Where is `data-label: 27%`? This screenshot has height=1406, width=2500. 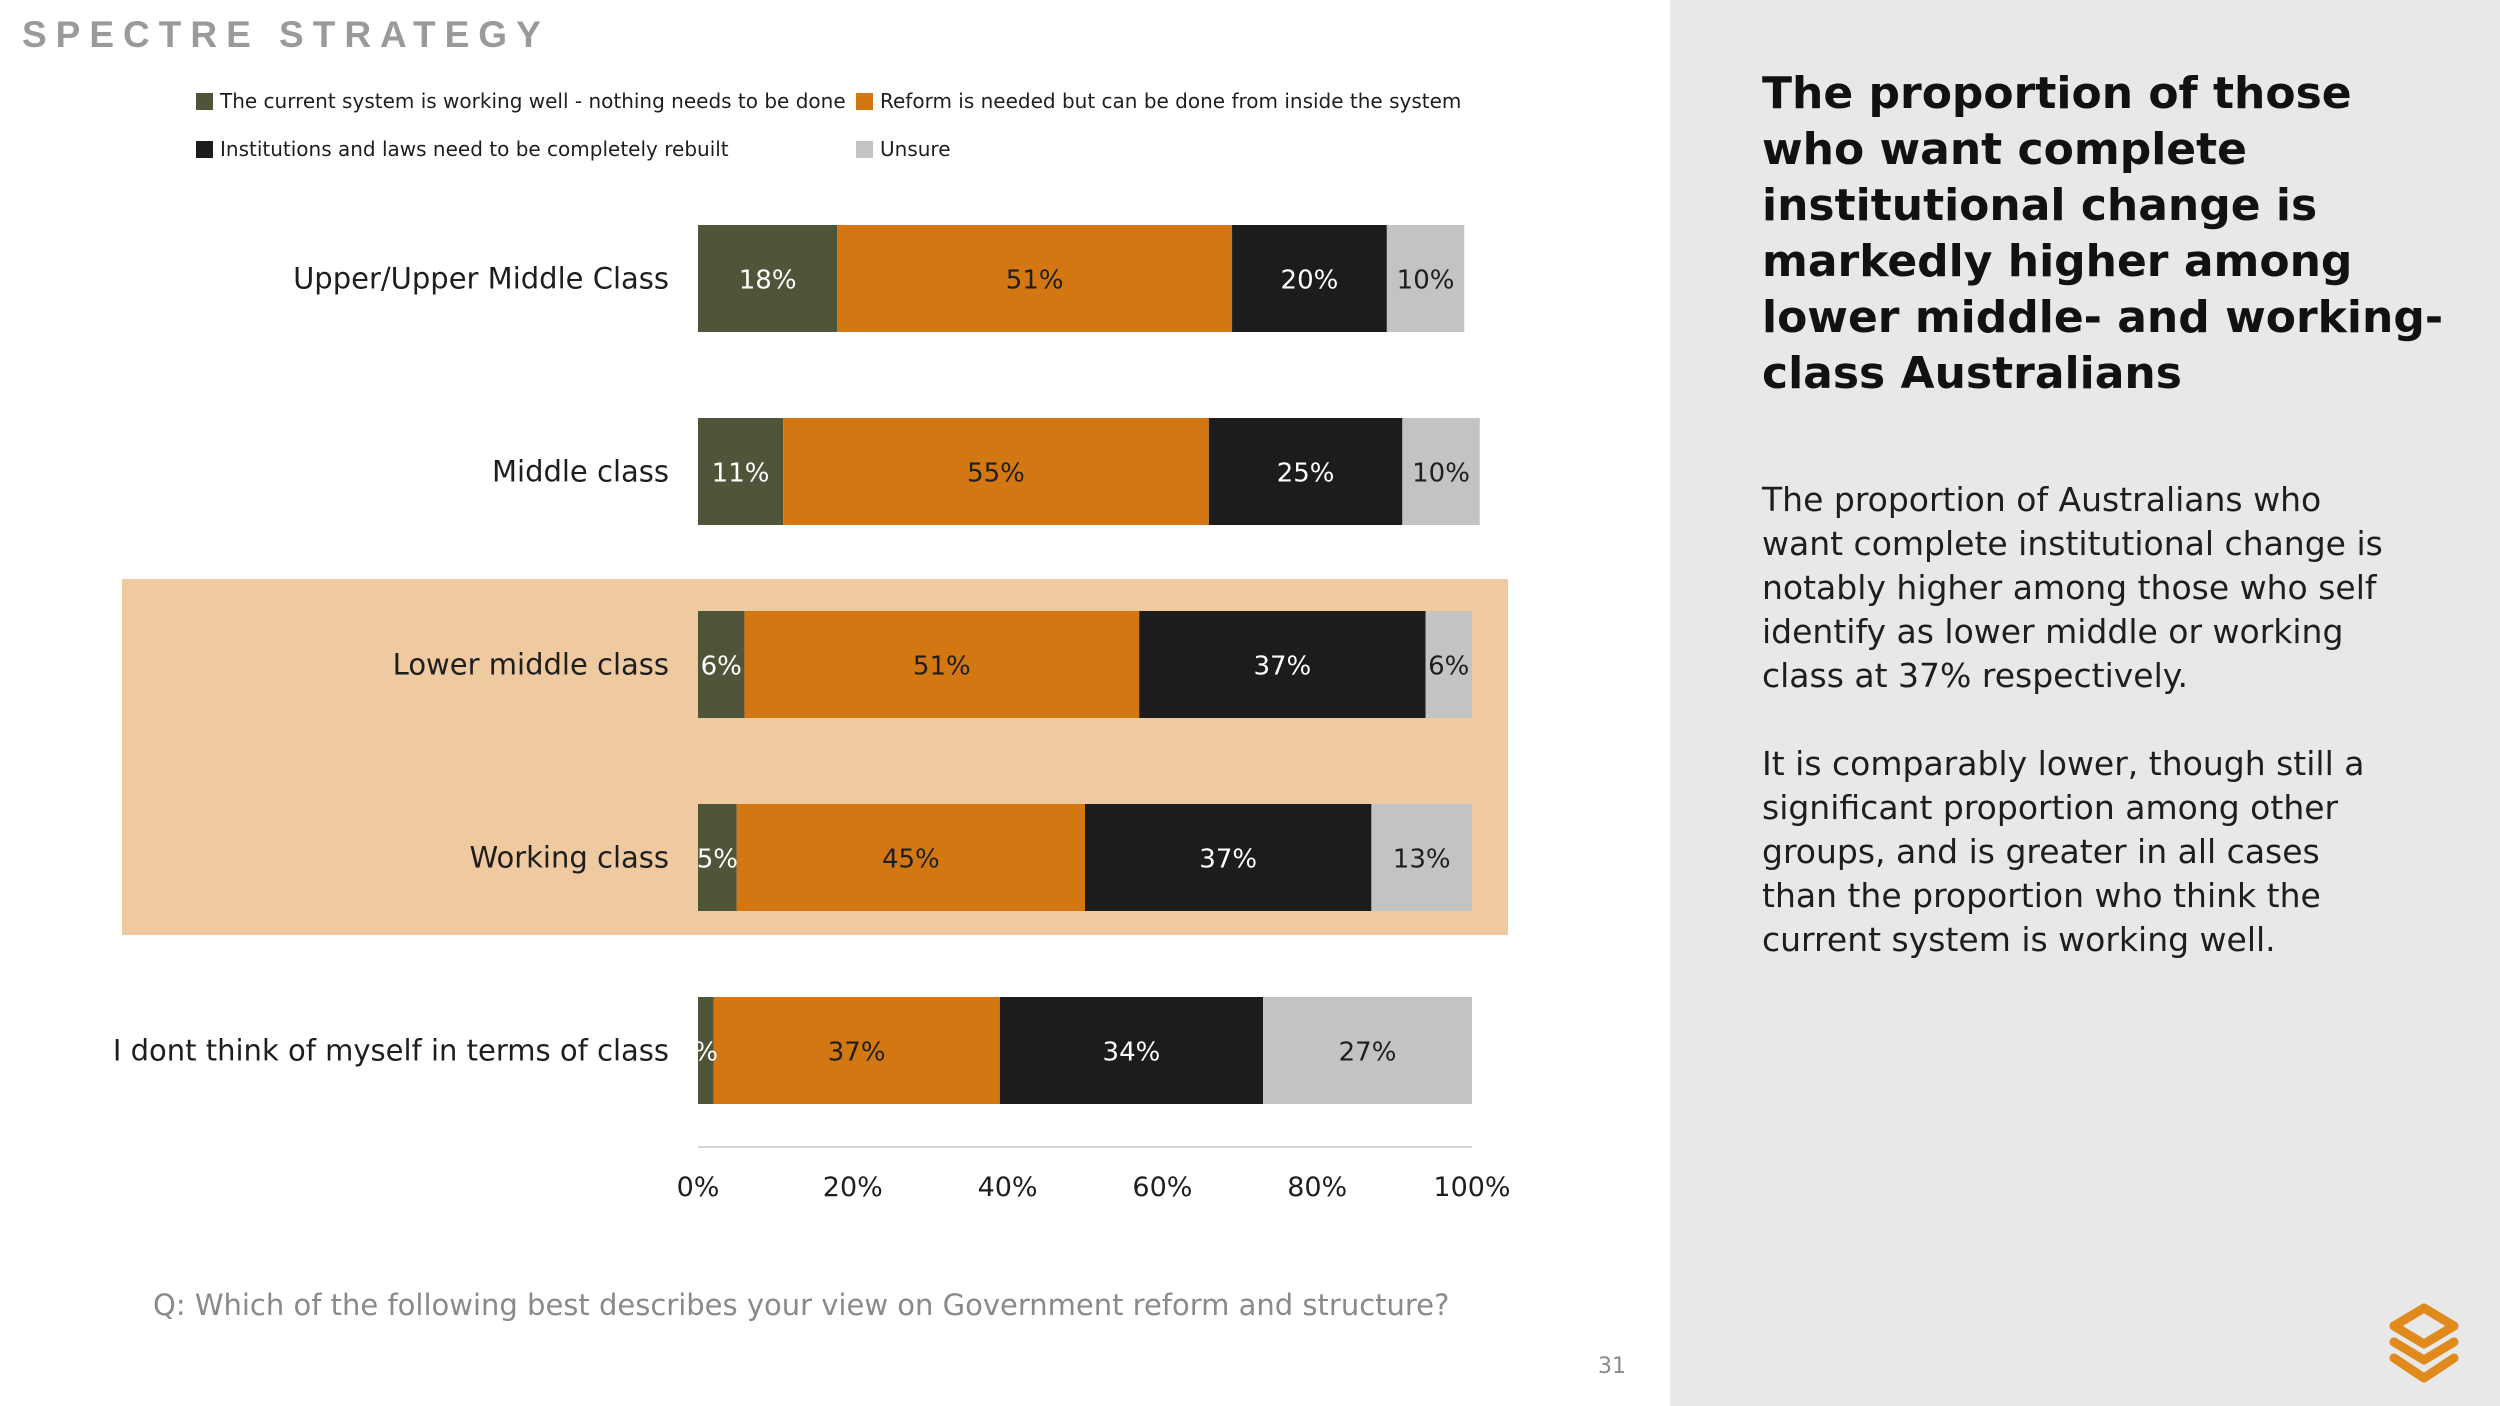
data-label: 27% is located at coordinates (1368, 1053).